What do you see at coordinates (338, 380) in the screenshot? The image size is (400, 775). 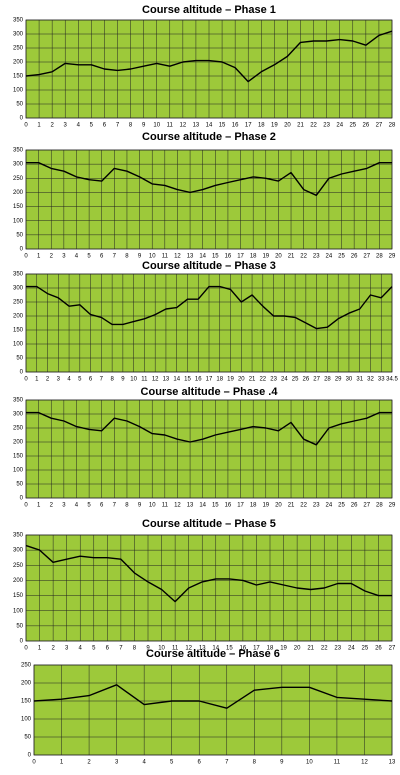 I see `x-tick-label: 29` at bounding box center [338, 380].